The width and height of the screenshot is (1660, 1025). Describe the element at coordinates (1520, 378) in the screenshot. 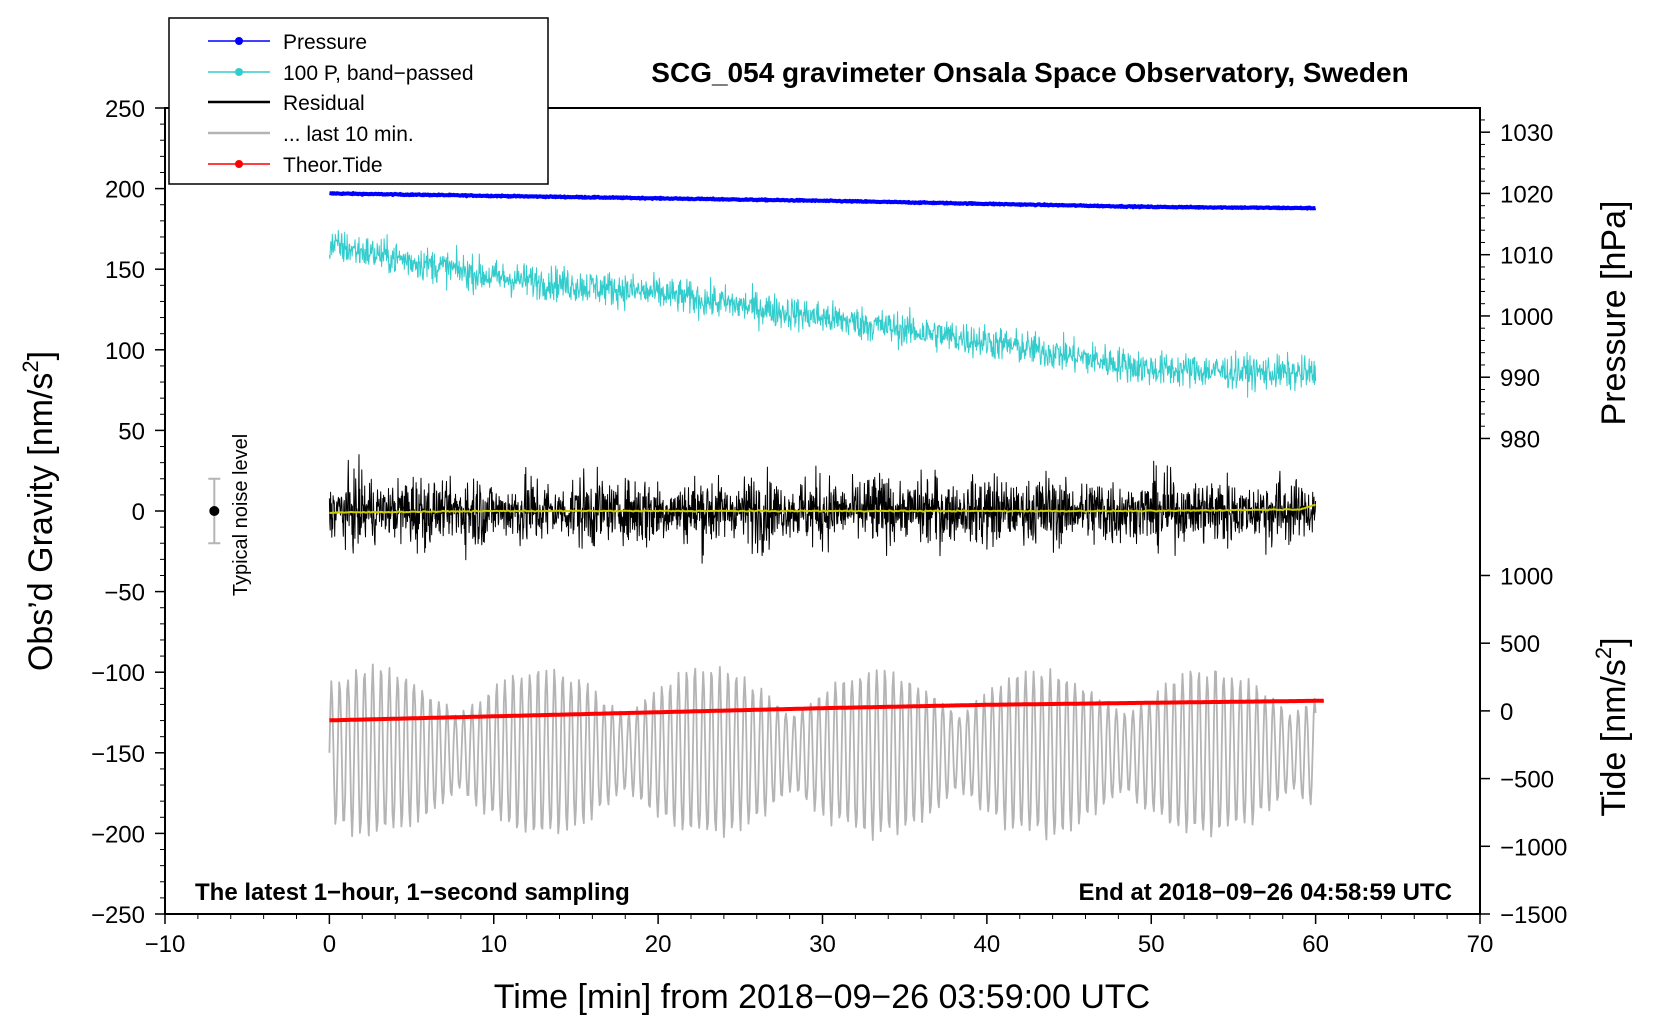

I see `pressure-tick-label-1: 990` at that location.